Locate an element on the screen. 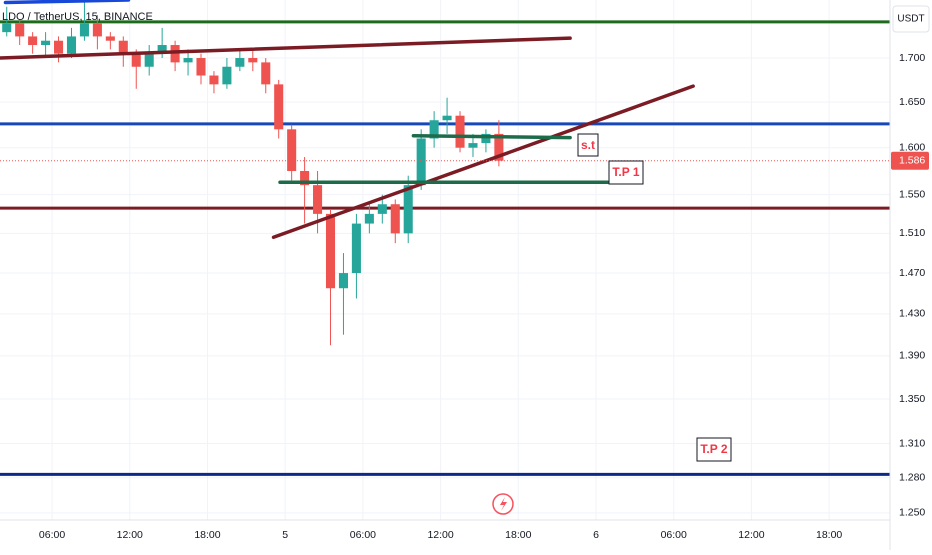  unit-button is located at coordinates (911, 19).